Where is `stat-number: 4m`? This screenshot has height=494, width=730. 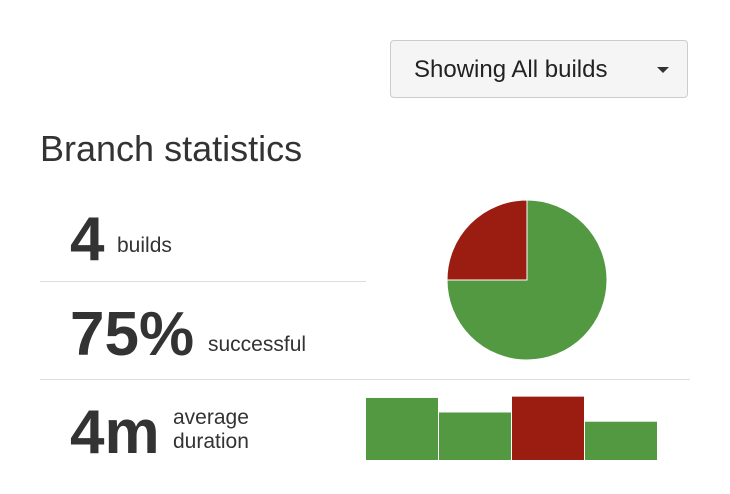 stat-number: 4m is located at coordinates (115, 432).